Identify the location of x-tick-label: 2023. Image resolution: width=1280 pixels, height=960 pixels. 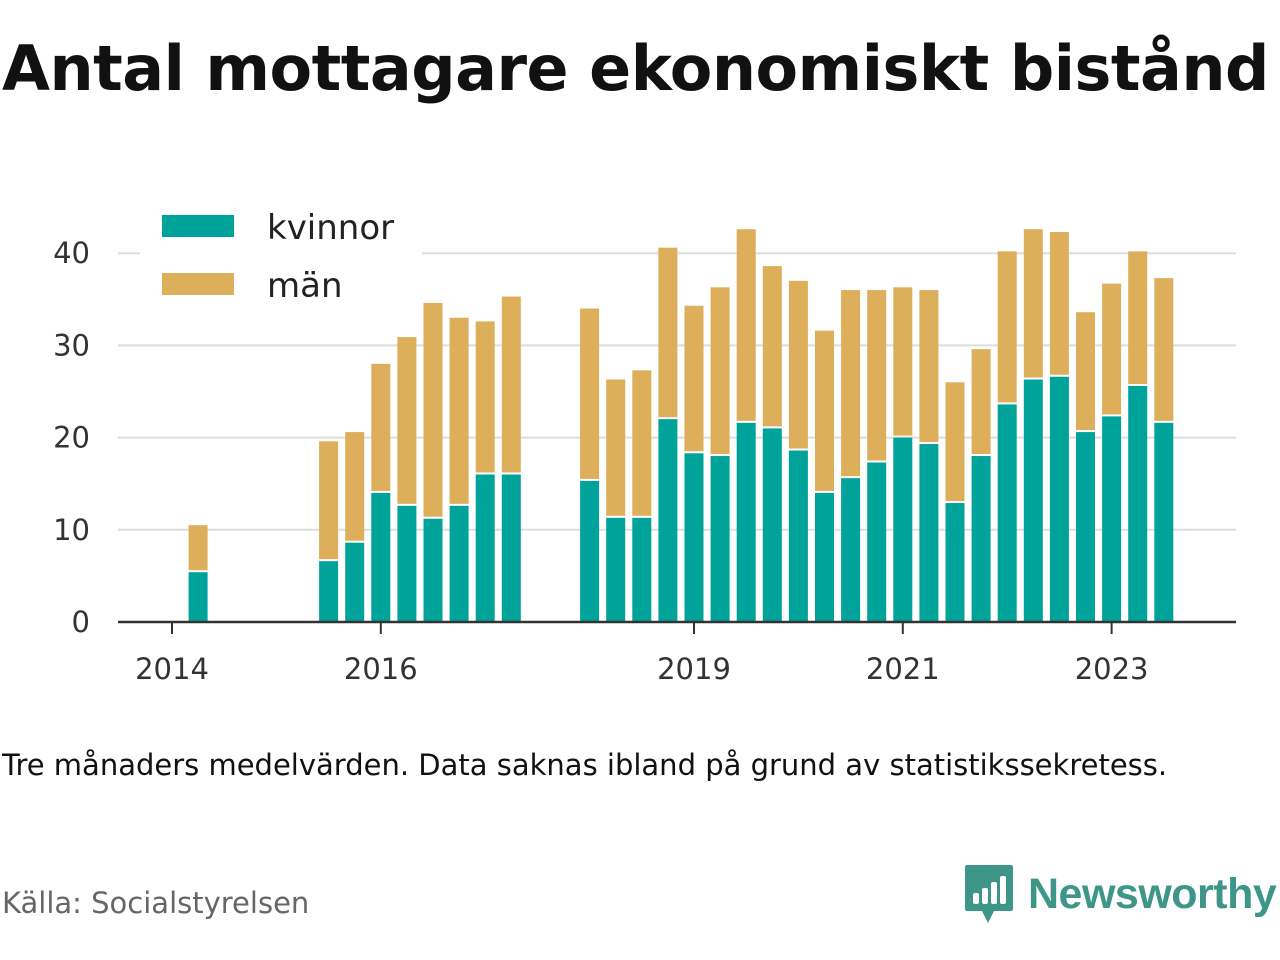
(1112, 669).